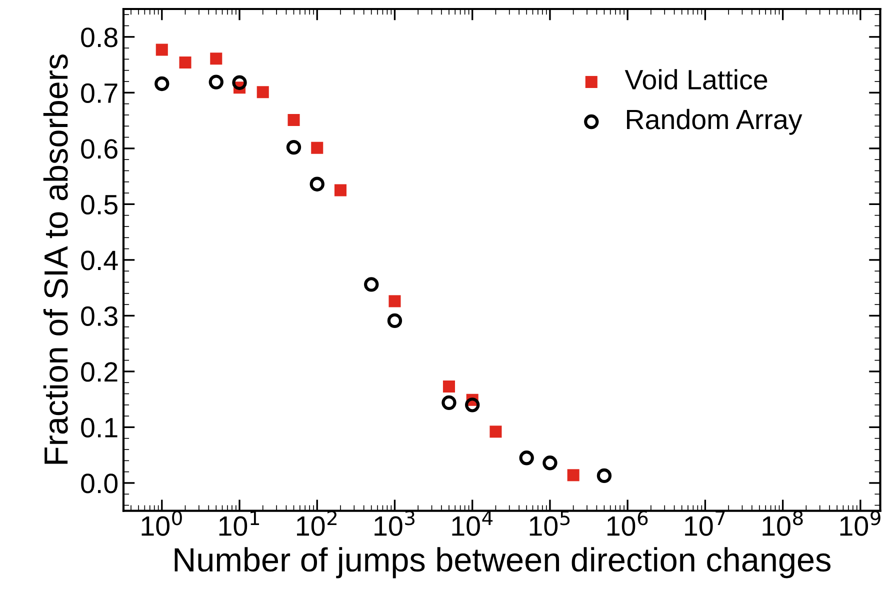  I want to click on y-tick-label: 0.5, so click(99, 204).